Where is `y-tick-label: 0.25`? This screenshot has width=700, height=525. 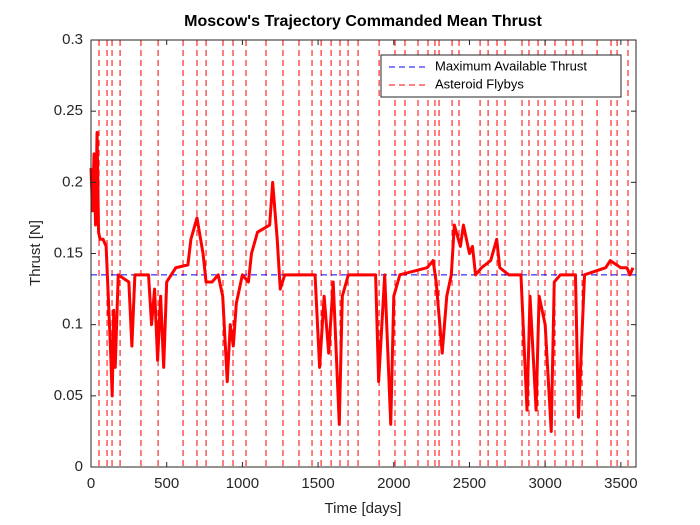 y-tick-label: 0.25 is located at coordinates (68, 110).